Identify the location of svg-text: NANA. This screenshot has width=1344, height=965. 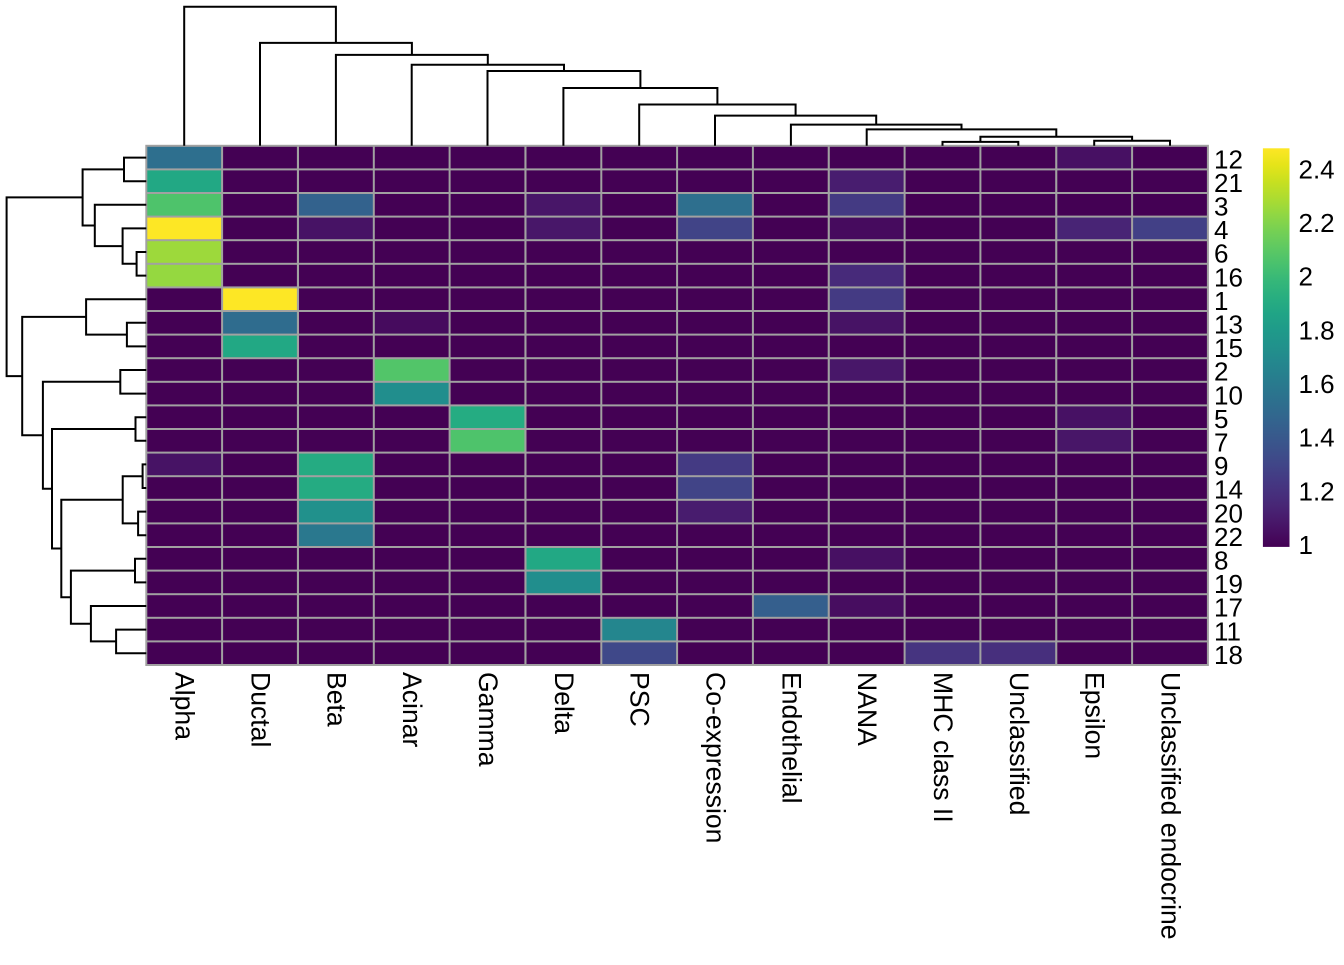
(867, 709).